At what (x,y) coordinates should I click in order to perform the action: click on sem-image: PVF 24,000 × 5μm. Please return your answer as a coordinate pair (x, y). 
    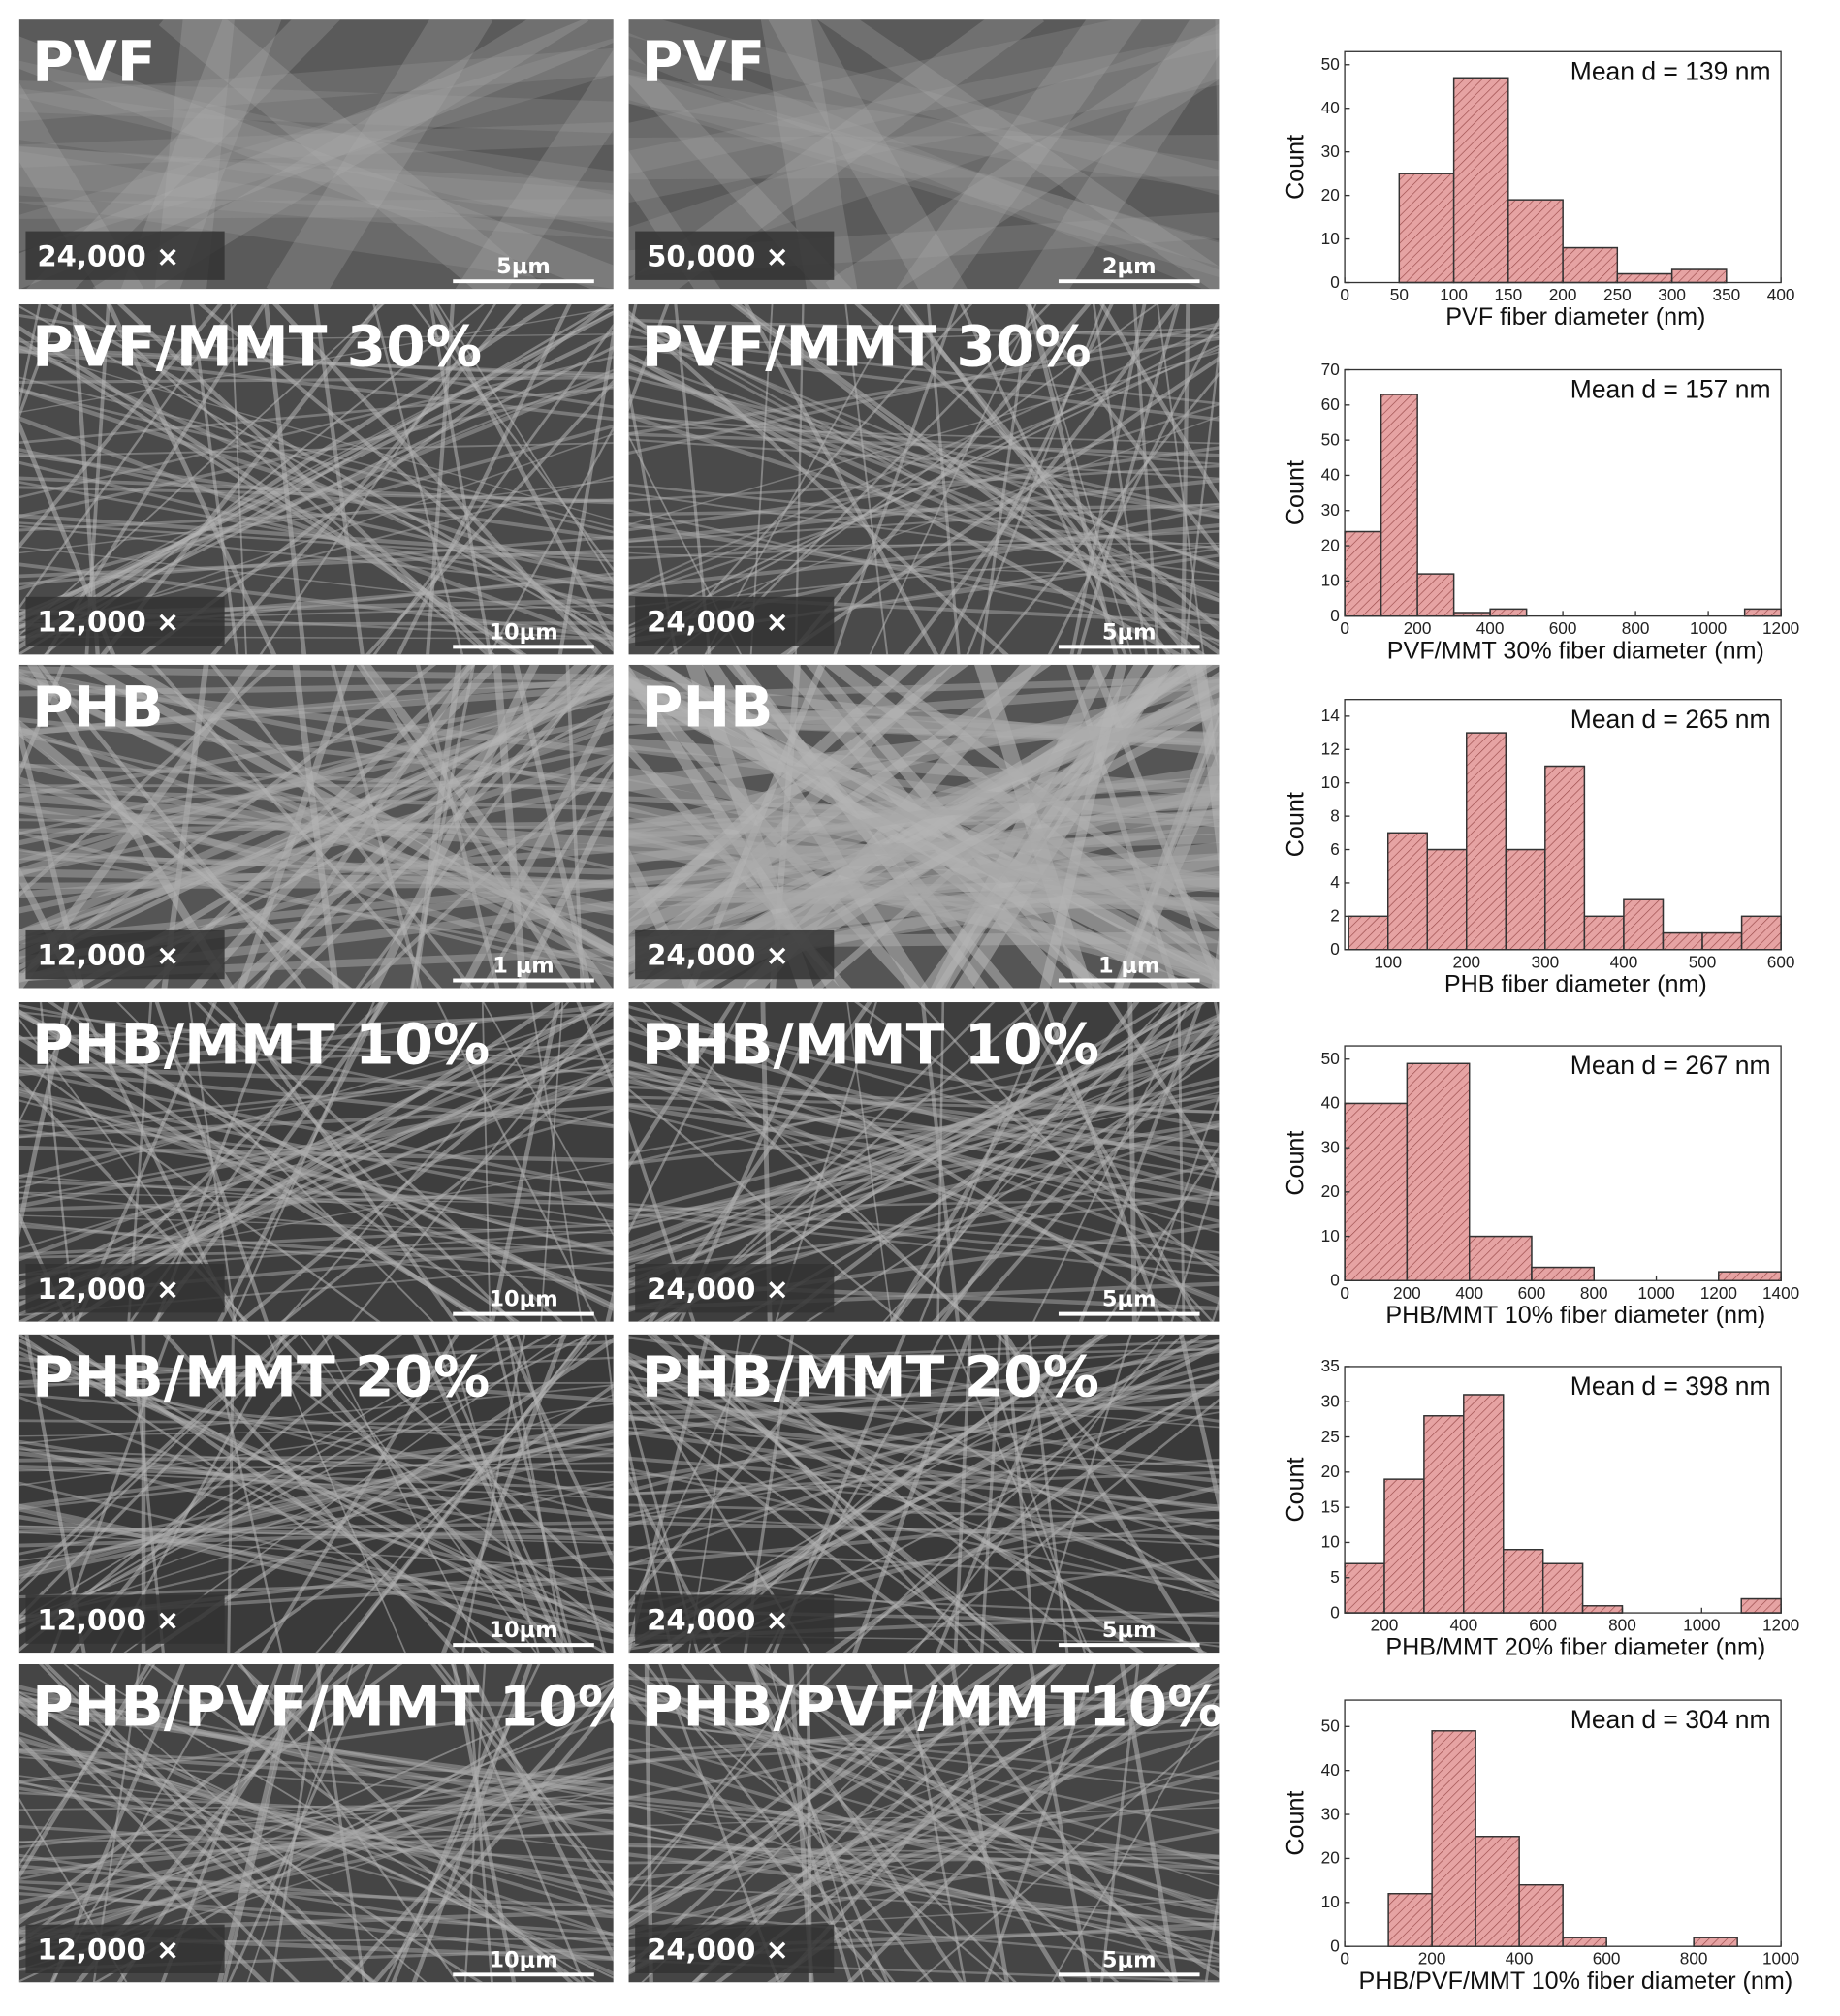
    Looking at the image, I should click on (316, 155).